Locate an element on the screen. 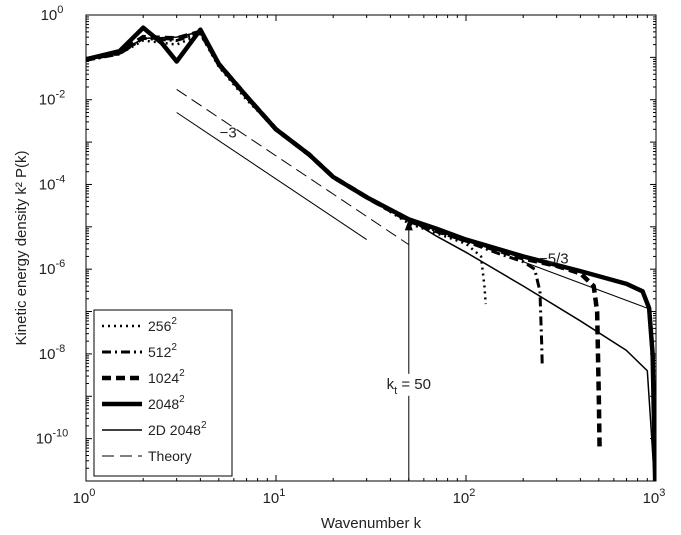  x-tick-label-3: 10³ is located at coordinates (654, 497).